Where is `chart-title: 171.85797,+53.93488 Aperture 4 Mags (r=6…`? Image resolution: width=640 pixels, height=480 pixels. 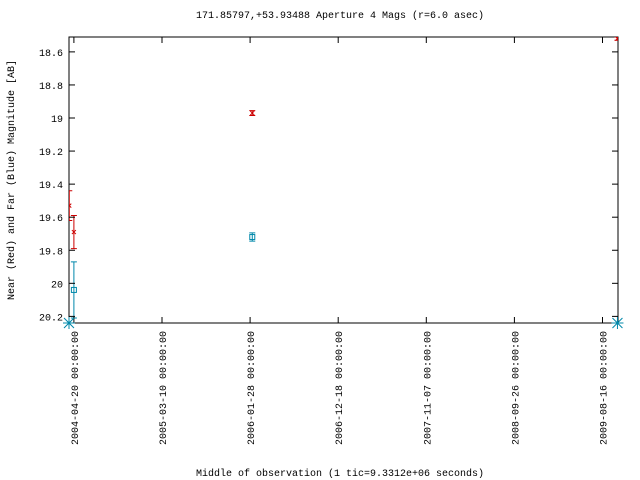
chart-title: 171.85797,+53.93488 Aperture 4 Mags (r=6… is located at coordinates (340, 16).